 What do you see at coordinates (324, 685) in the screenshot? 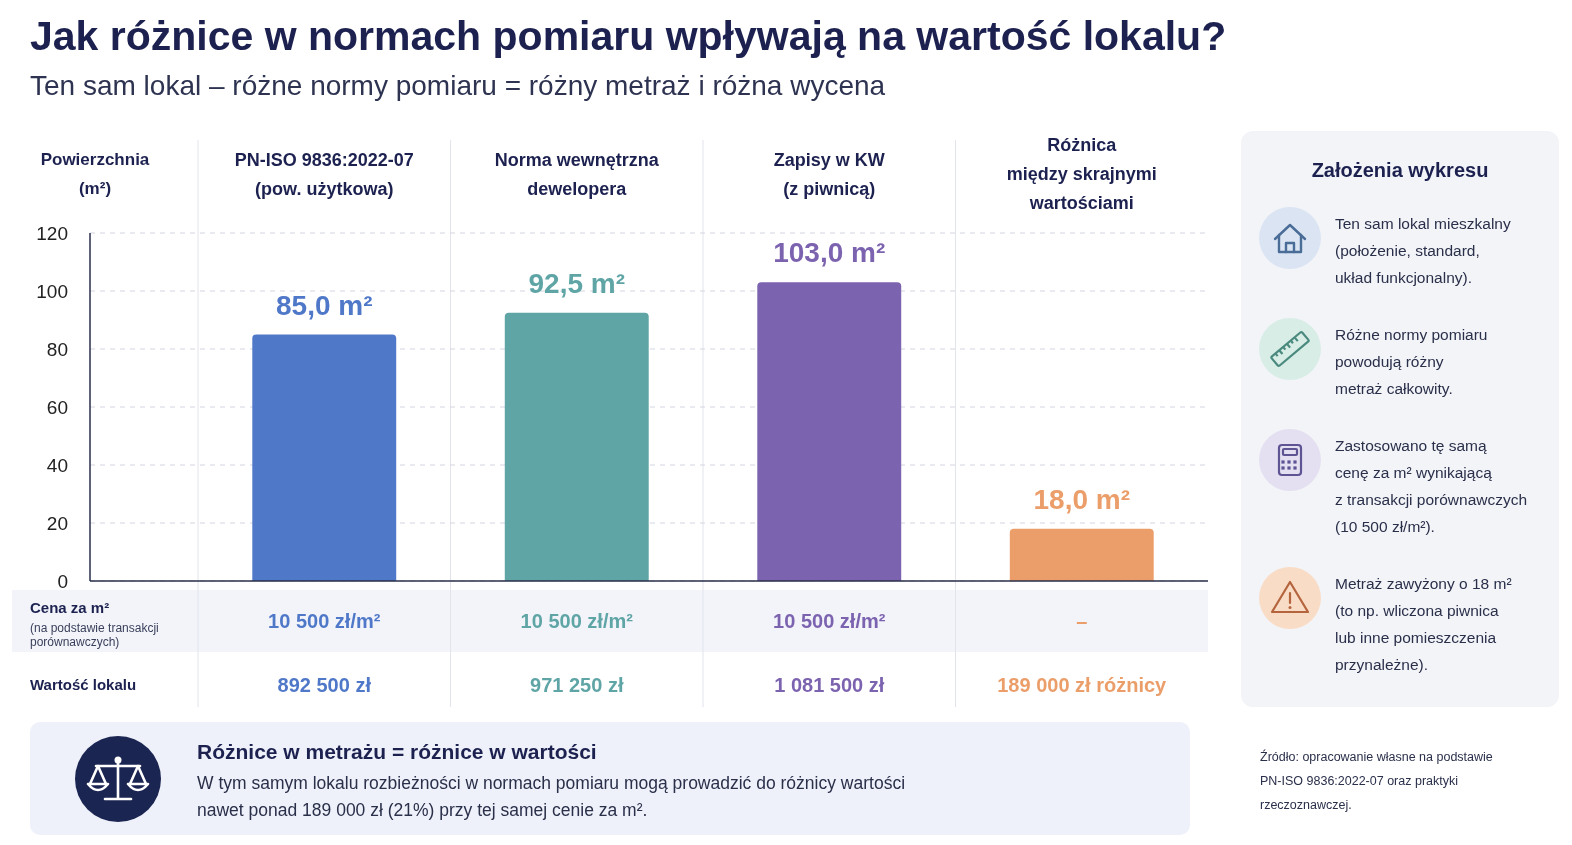
I see `text: 892 500 zł` at bounding box center [324, 685].